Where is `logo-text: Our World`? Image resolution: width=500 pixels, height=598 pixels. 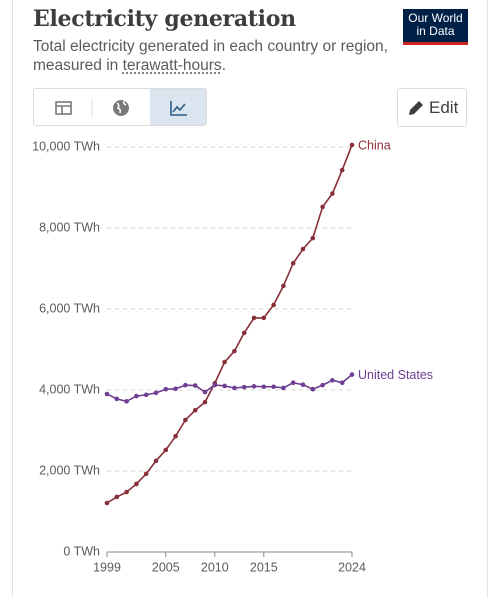 logo-text: Our World is located at coordinates (435, 18).